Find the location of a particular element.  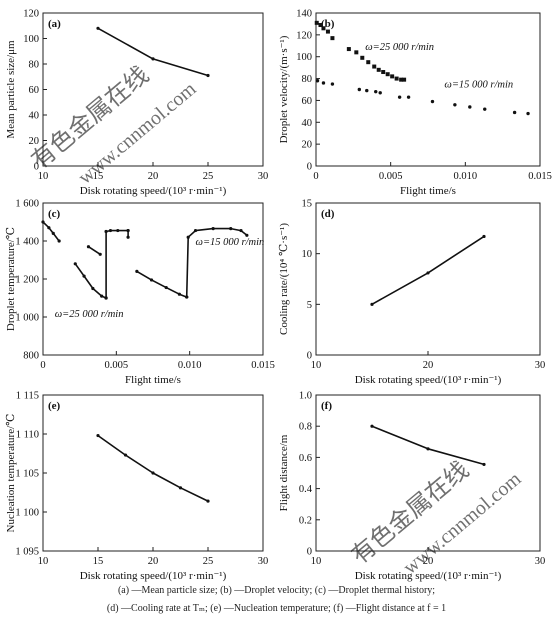

x-tick-label: 0.010 is located at coordinates (466, 176).